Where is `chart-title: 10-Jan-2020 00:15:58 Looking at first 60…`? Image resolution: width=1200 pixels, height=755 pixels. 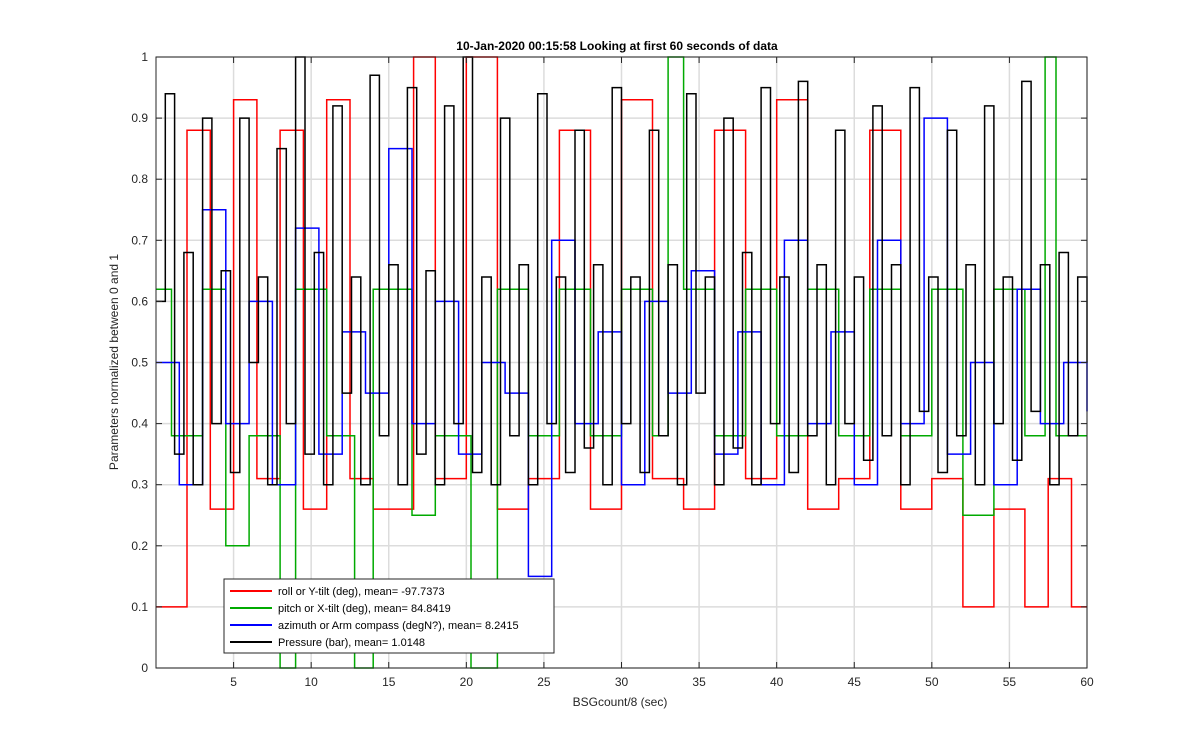
chart-title: 10-Jan-2020 00:15:58 Looking at first 60… is located at coordinates (617, 46).